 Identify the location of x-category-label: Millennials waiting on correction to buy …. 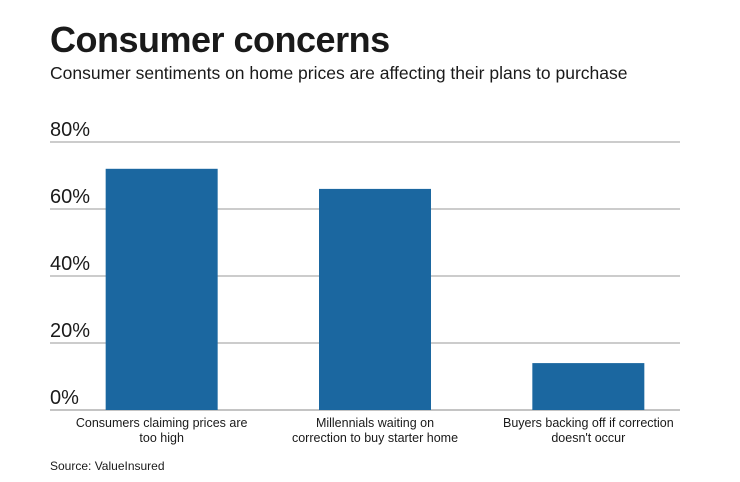
(375, 430).